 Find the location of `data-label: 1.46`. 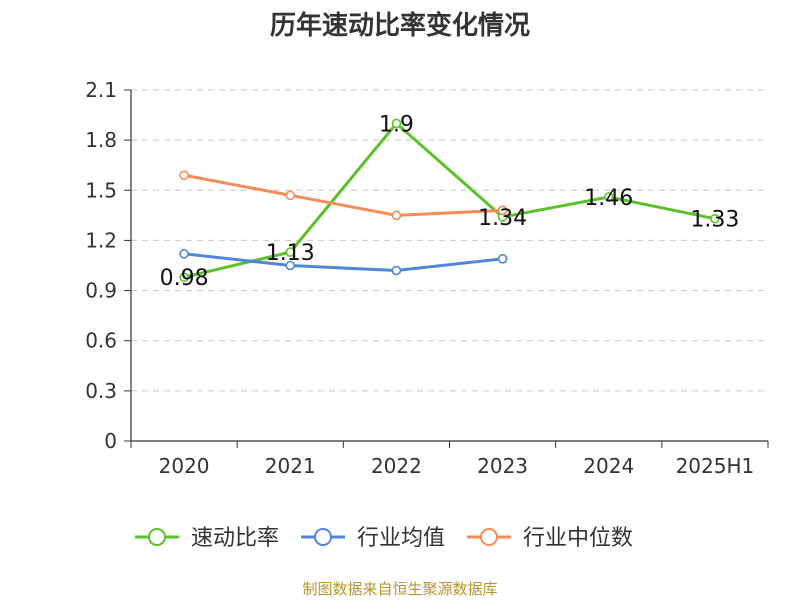

data-label: 1.46 is located at coordinates (608, 198).